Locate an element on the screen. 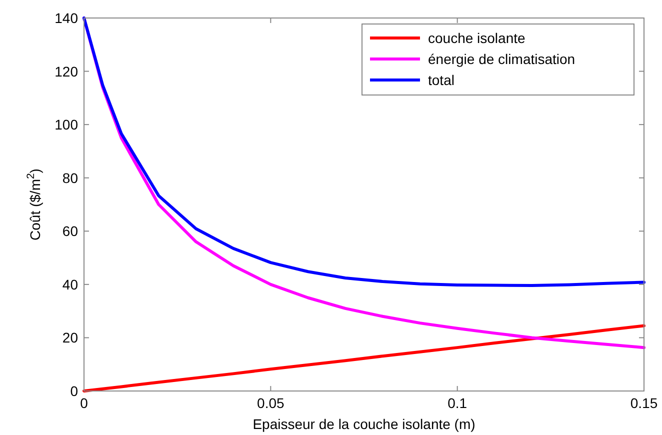 Image resolution: width=662 pixels, height=435 pixels. x-tick-label: 0.15 is located at coordinates (644, 403).